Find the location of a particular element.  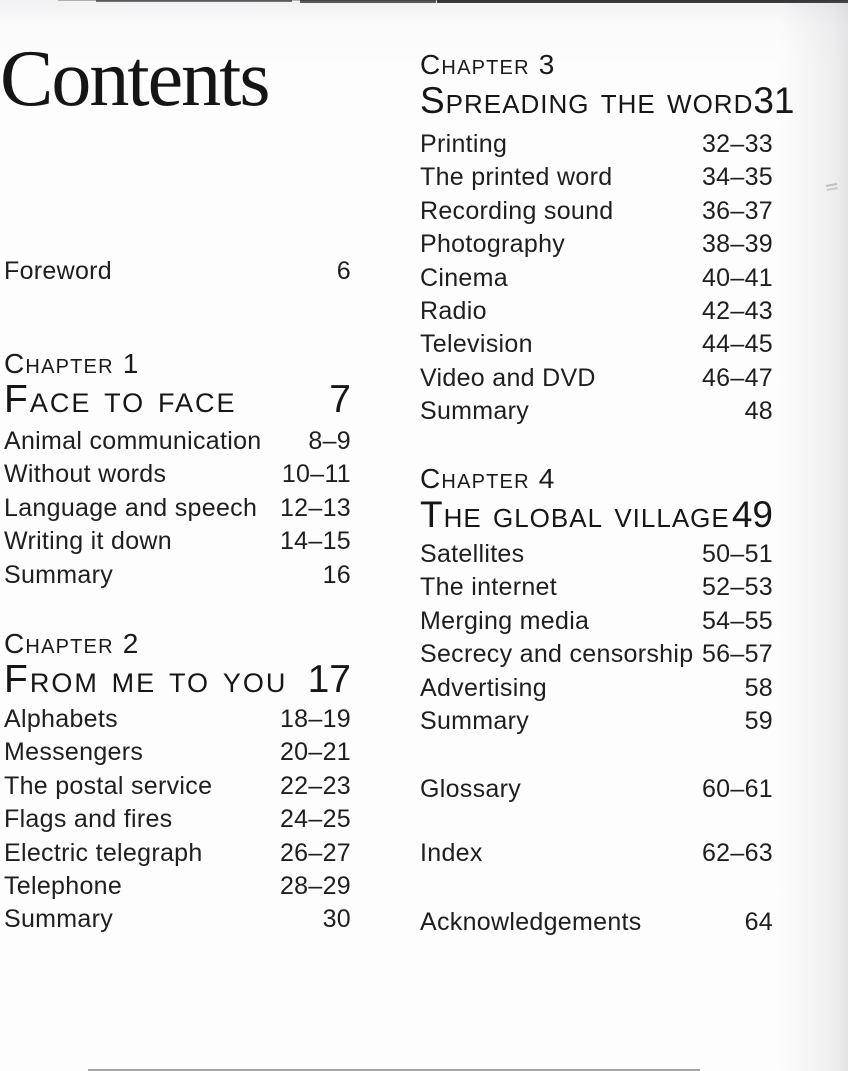

chapter-1-heading: Chapter 1 Face to face 7 is located at coordinates (177, 385).